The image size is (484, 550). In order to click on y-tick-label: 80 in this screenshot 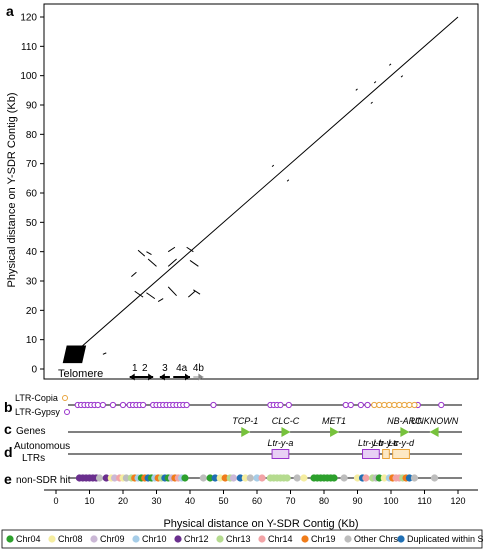, I will do `click(32, 135)`.